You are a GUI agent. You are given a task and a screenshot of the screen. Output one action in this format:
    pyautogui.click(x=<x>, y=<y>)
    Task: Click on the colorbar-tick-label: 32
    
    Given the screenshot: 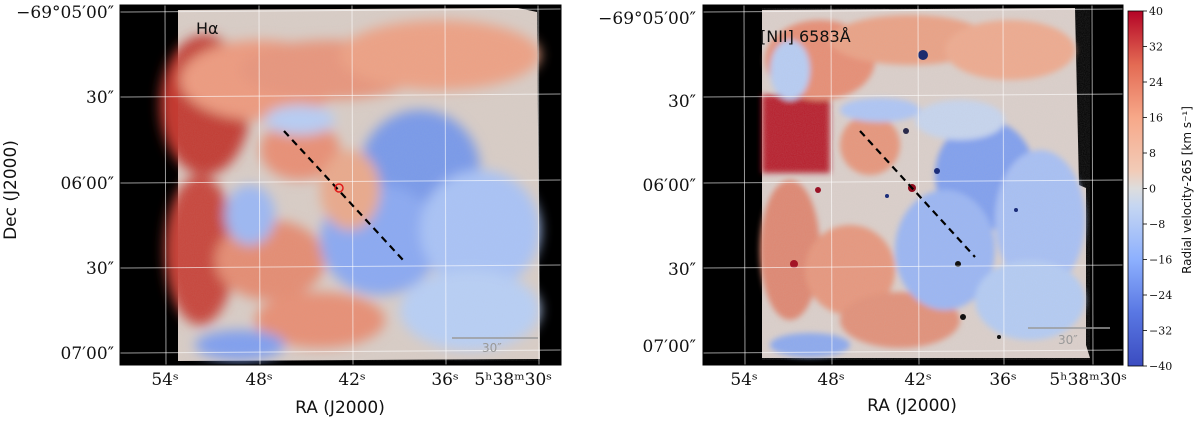 What is the action you would take?
    pyautogui.click(x=1156, y=47)
    